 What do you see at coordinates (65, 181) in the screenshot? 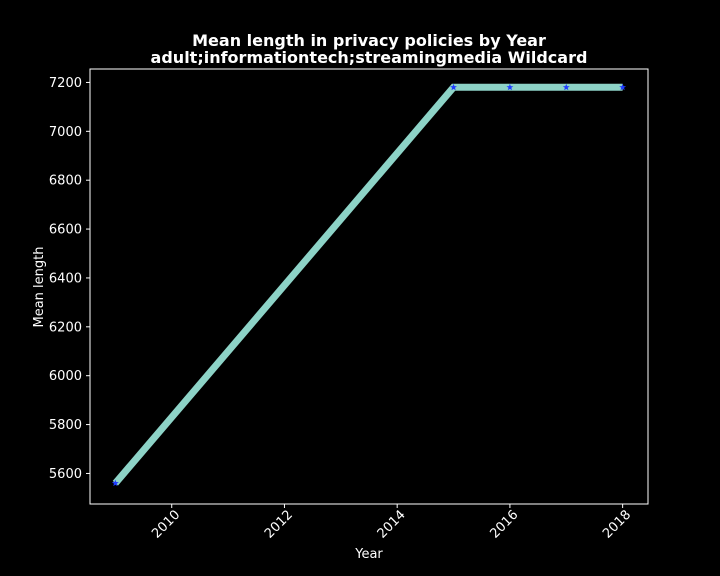
I see `y-tick-label: 6800` at bounding box center [65, 181].